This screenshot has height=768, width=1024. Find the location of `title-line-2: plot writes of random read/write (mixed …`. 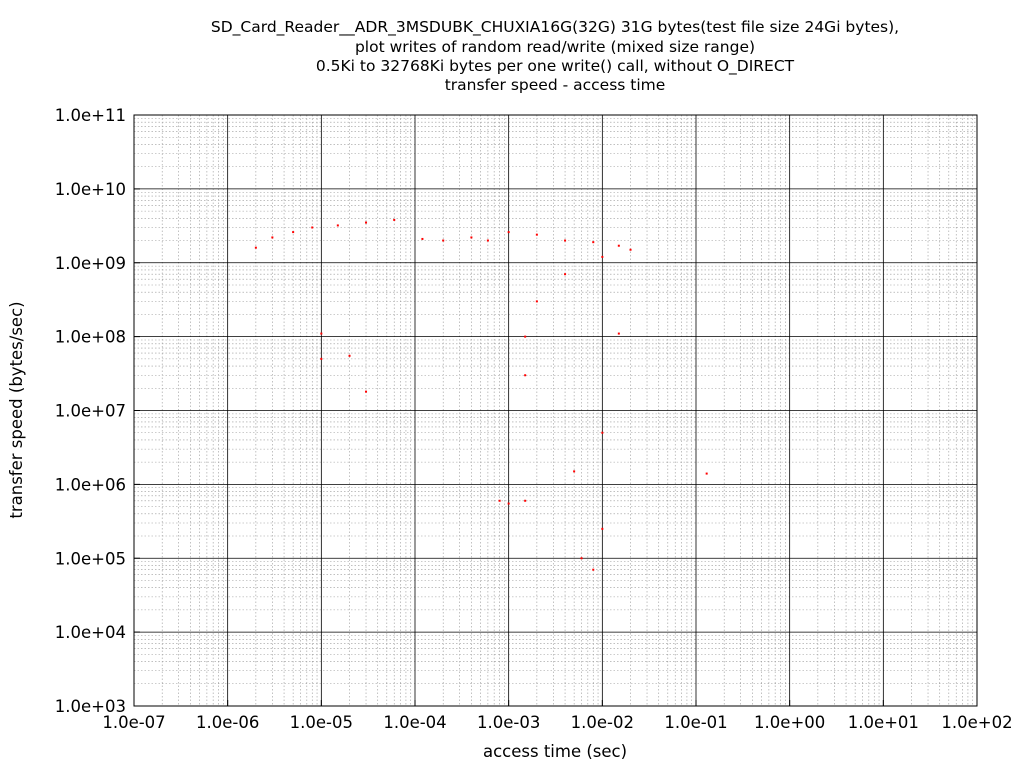

title-line-2: plot writes of random read/write (mixed … is located at coordinates (555, 47).